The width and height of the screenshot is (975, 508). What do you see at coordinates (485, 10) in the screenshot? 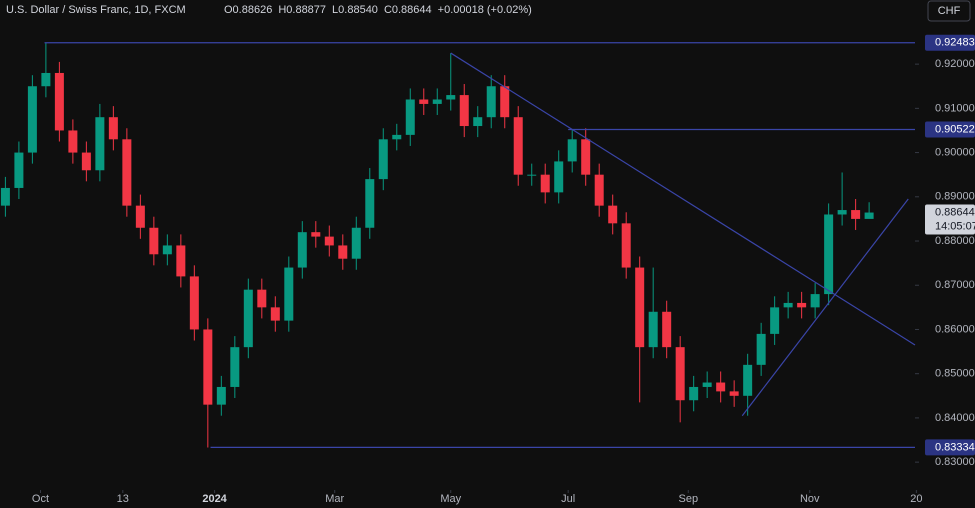
I see `ohlc-value: +0.00018 (+0.02%)` at bounding box center [485, 10].